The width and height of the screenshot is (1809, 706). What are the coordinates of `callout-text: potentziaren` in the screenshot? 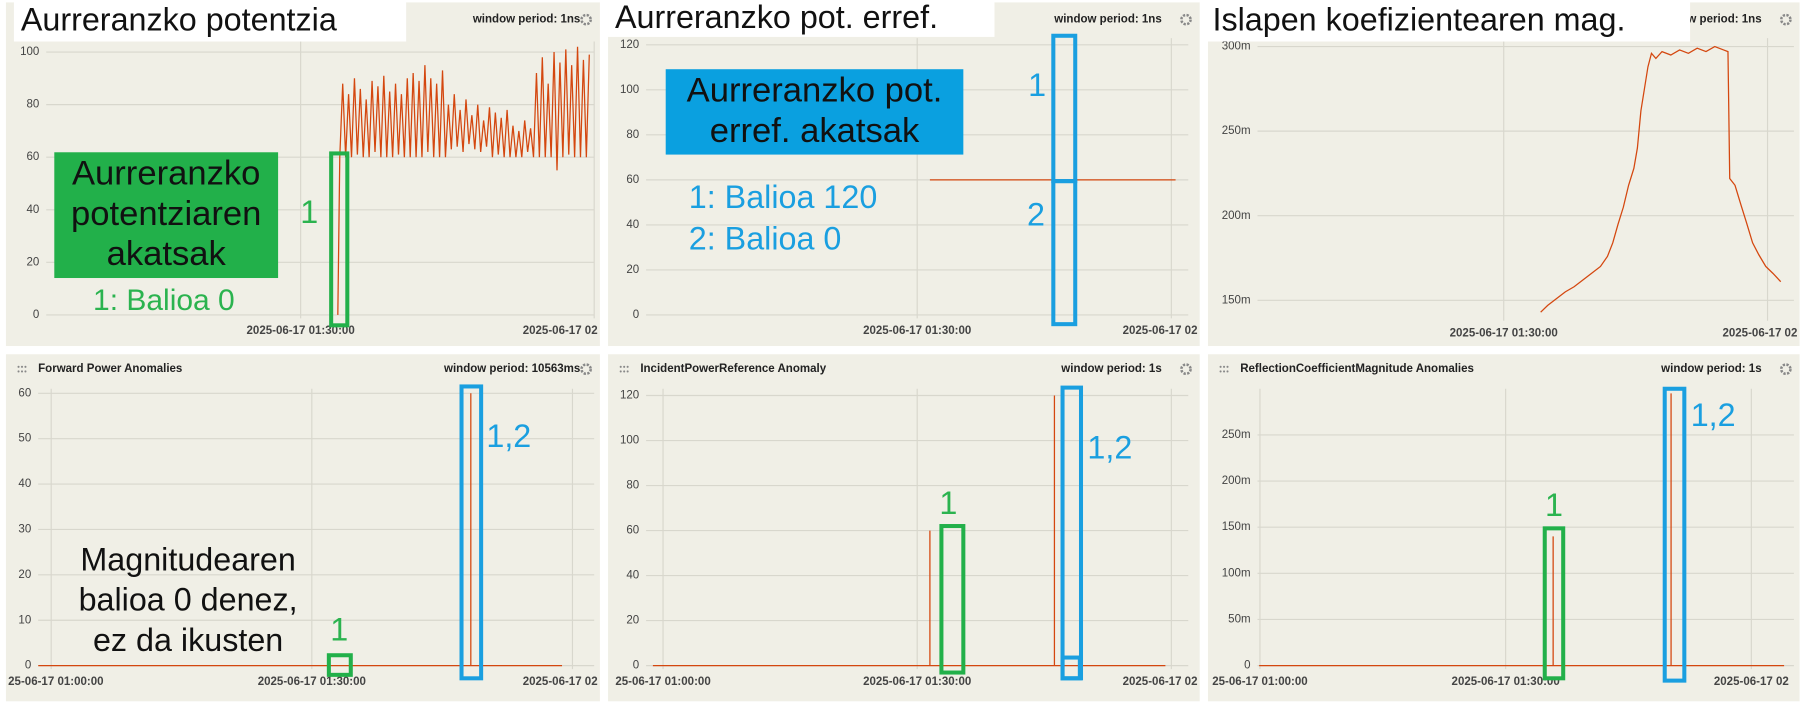 It's located at (166, 214).